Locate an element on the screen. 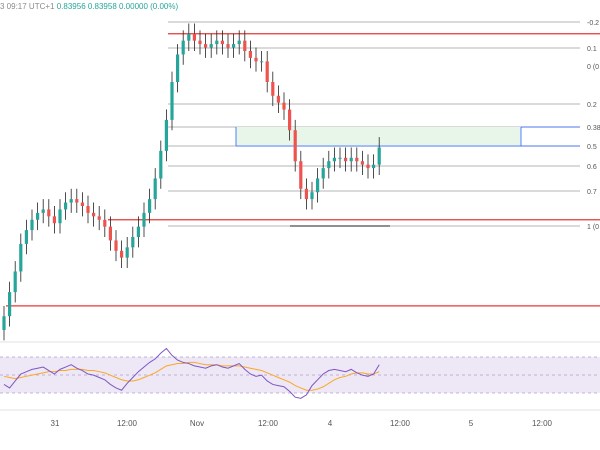 This screenshot has height=450, width=600. rsi-line is located at coordinates (191, 373).